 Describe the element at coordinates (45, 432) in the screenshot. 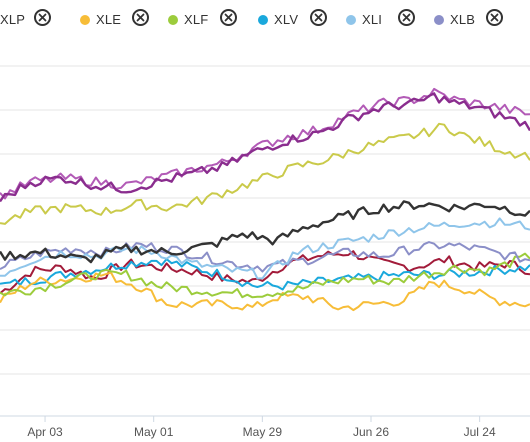

I see `x-tick-label: Apr 03` at that location.